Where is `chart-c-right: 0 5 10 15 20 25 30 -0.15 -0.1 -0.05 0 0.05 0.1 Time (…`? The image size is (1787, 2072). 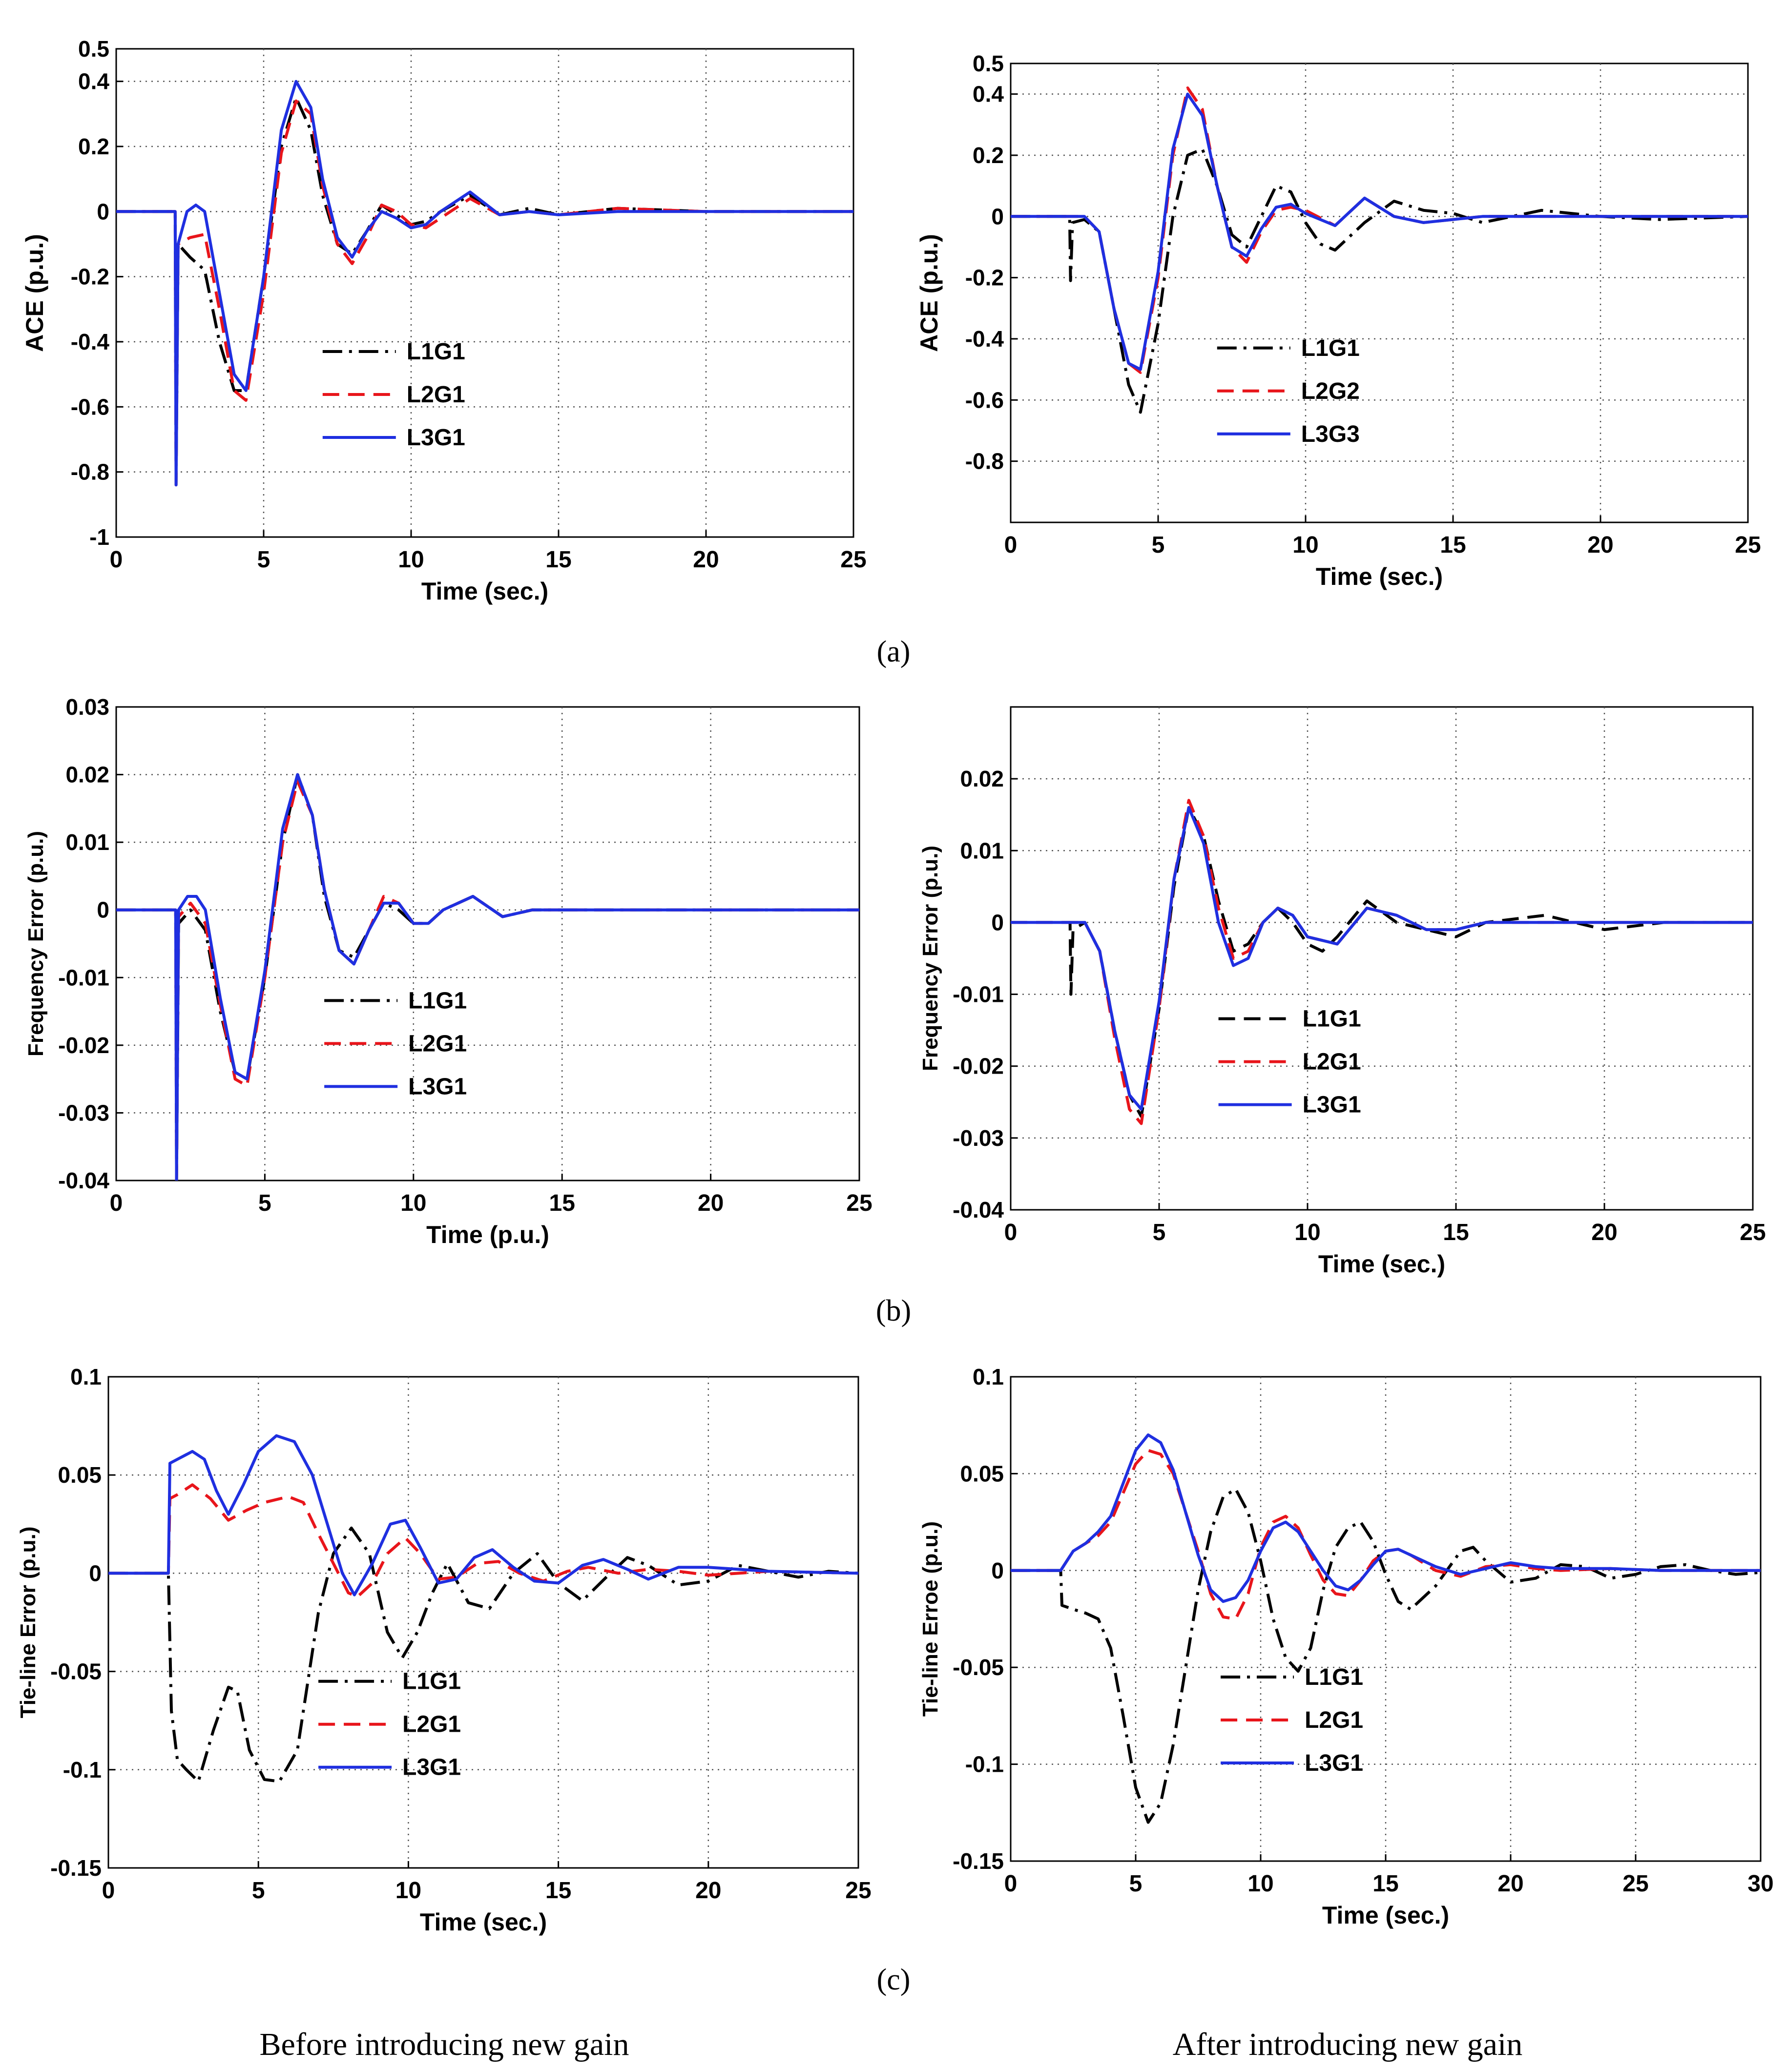 chart-c-right: 0 5 10 15 20 25 30 -0.15 -0.1 -0.05 0 0.05 0.1 Time (… is located at coordinates (1346, 1646).